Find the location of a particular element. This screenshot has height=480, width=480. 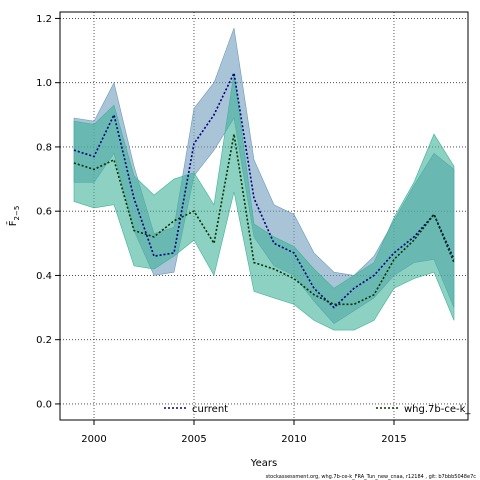

y-tick-label: 0.8 is located at coordinates (44, 147).